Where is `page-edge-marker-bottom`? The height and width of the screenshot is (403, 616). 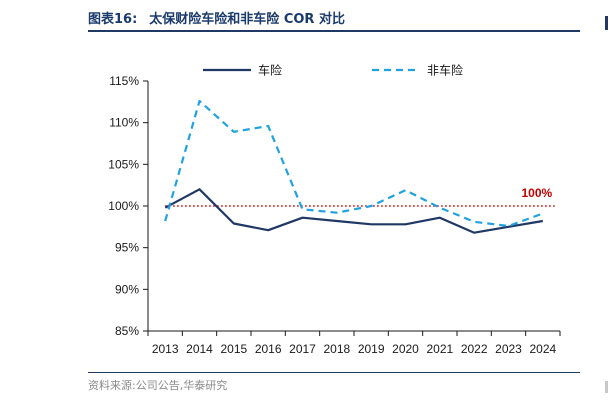 page-edge-marker-bottom is located at coordinates (606, 387).